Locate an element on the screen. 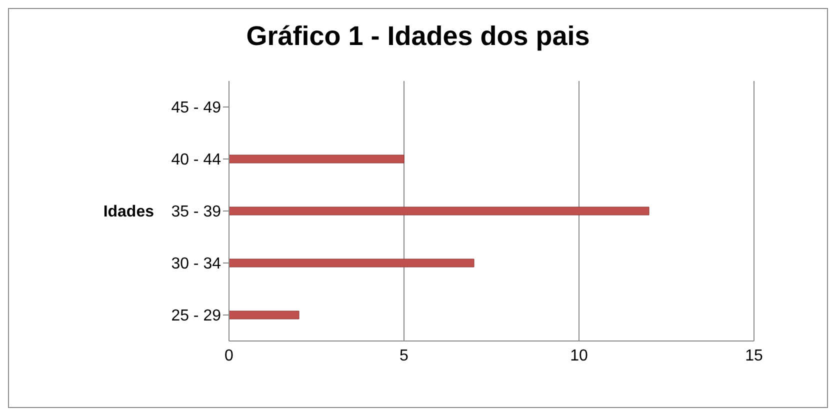  chart-title: Gráfico 1 - Idades dos pais is located at coordinates (418, 37).